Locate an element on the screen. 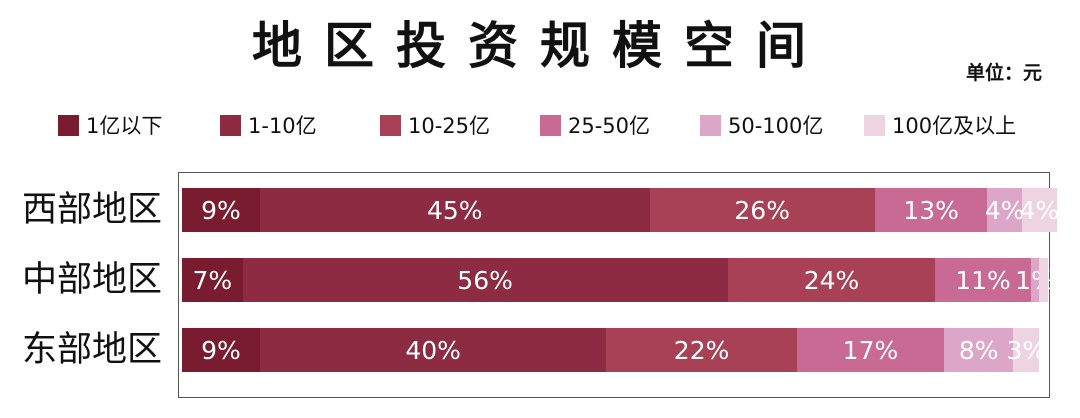 Image resolution: width=1080 pixels, height=418 pixels. legend-item-4: 50-100亿 is located at coordinates (761, 125).